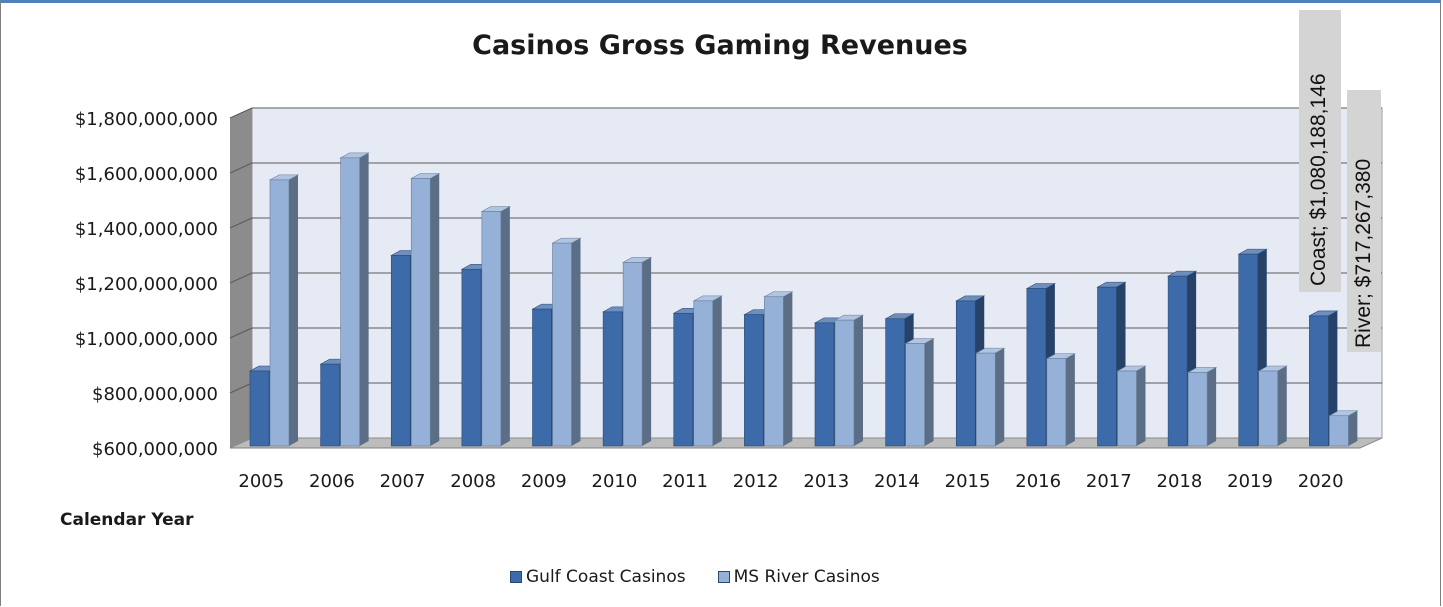 The image size is (1443, 607). I want to click on x-tick-label: 2007, so click(403, 481).